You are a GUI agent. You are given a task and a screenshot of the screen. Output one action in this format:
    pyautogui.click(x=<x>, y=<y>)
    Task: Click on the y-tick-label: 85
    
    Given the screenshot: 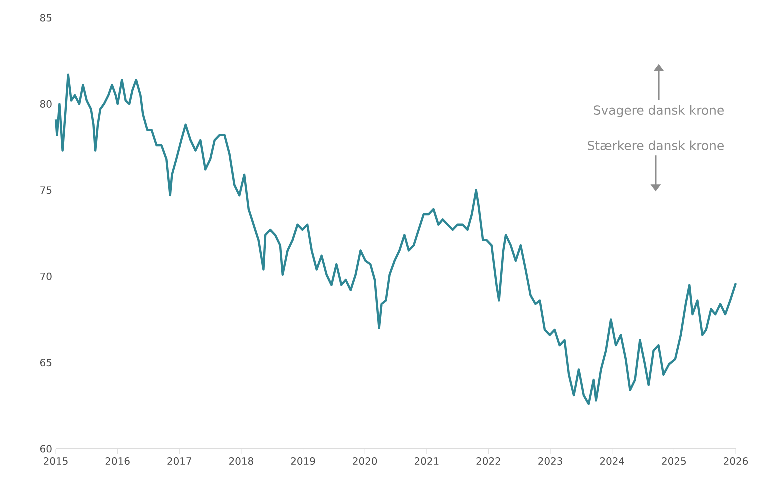 What is the action you would take?
    pyautogui.click(x=46, y=18)
    